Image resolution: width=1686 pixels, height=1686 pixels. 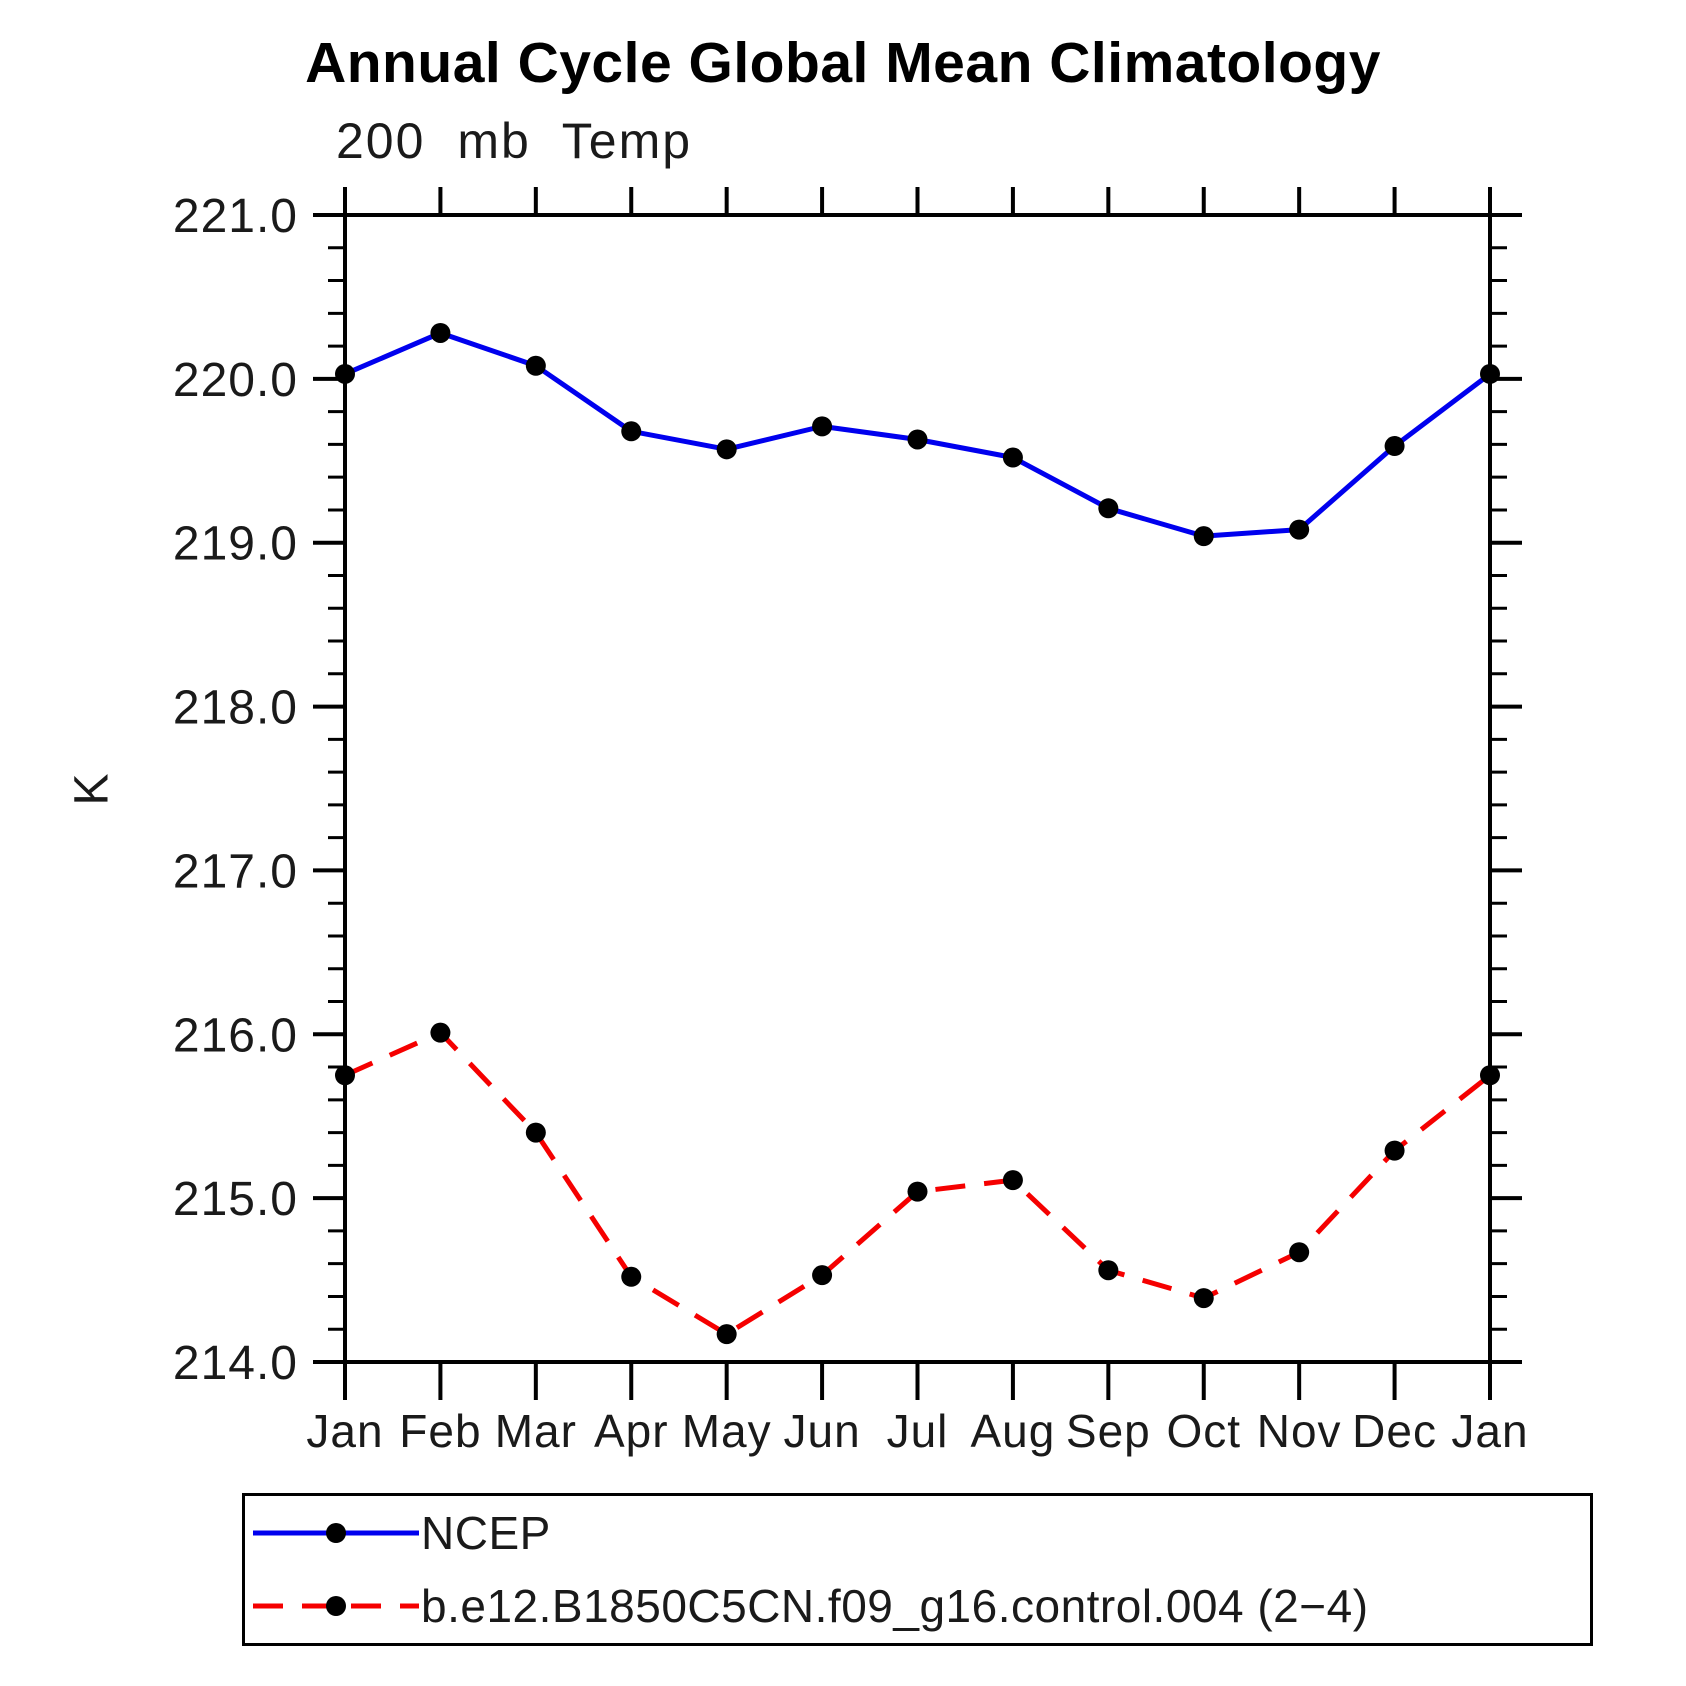 I want to click on x-tick-label: Aug, so click(x=1012, y=1431).